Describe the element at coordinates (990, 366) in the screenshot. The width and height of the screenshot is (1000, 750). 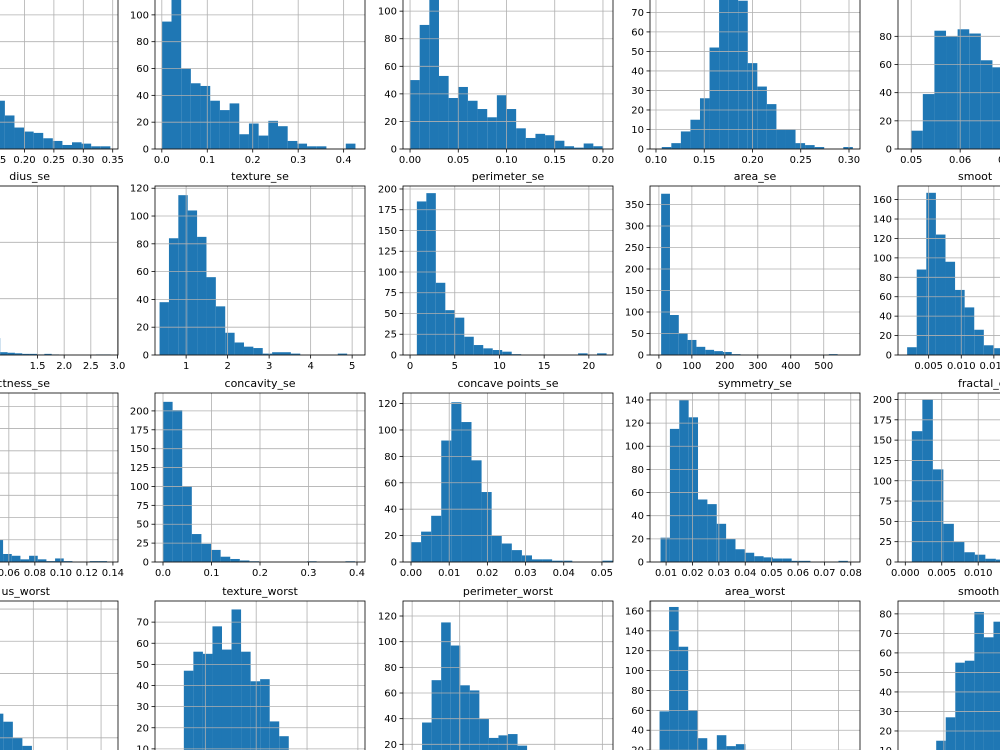
I see `x-tick-label: 0.015` at that location.